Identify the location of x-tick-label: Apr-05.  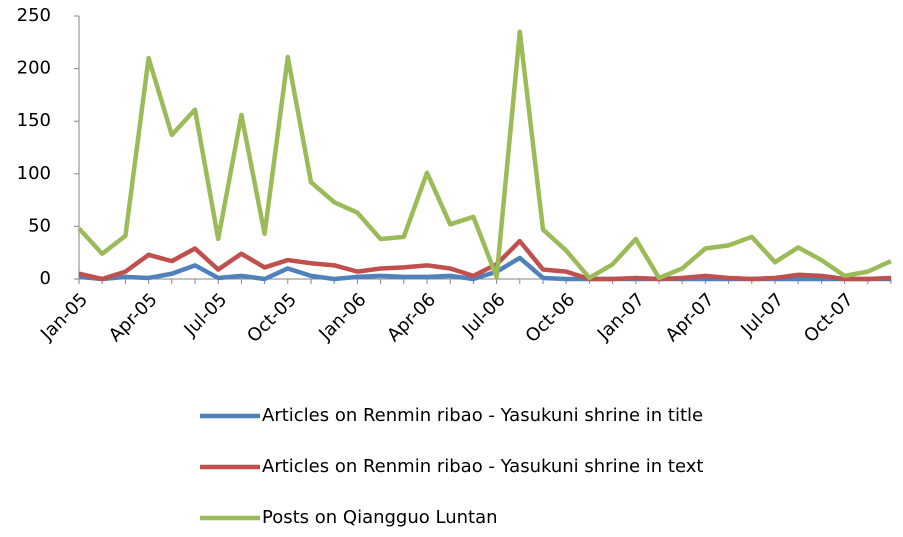
(133, 317).